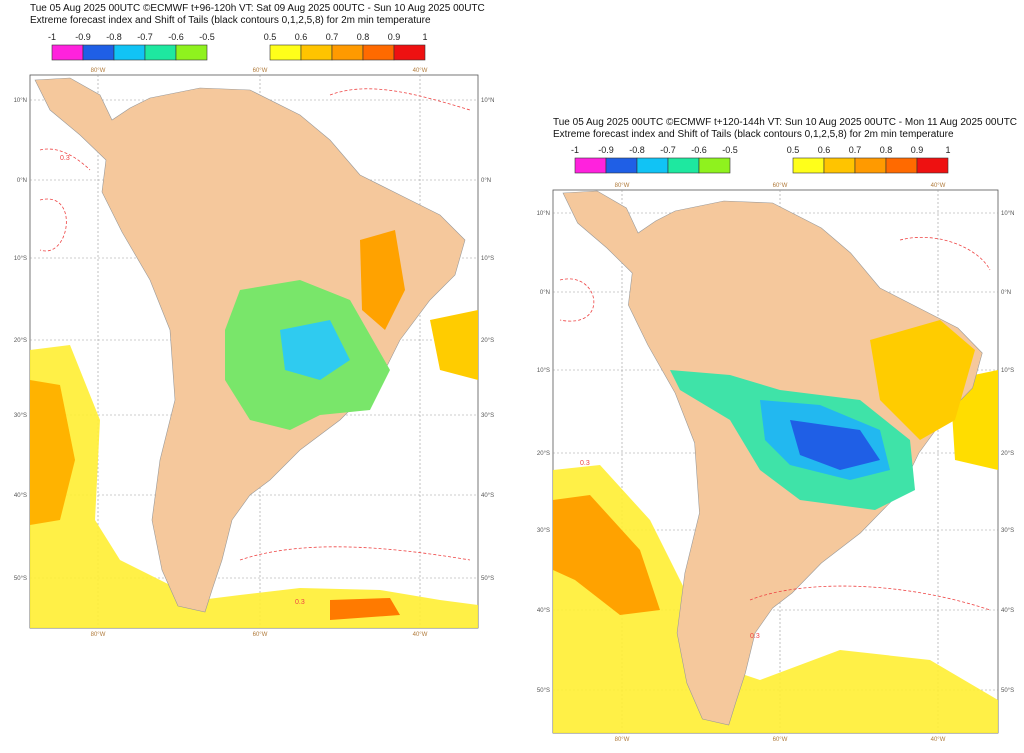 The width and height of the screenshot is (1024, 753). Describe the element at coordinates (394, 37) in the screenshot. I see `colorbar-tick-label: 0.9` at that location.